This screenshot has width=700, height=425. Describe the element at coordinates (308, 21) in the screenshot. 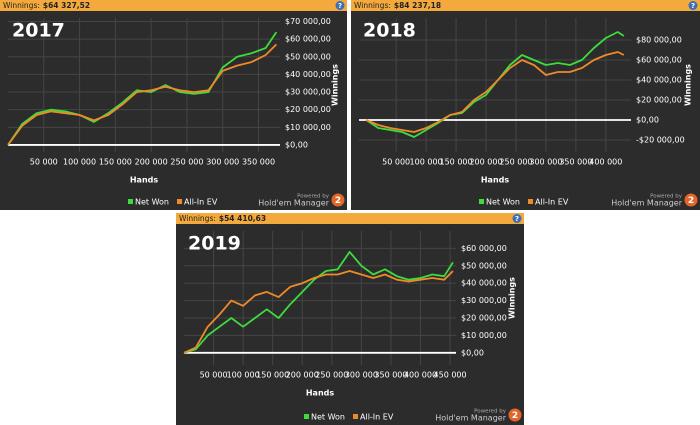

I see `y-tick-label: $70 000,00` at that location.